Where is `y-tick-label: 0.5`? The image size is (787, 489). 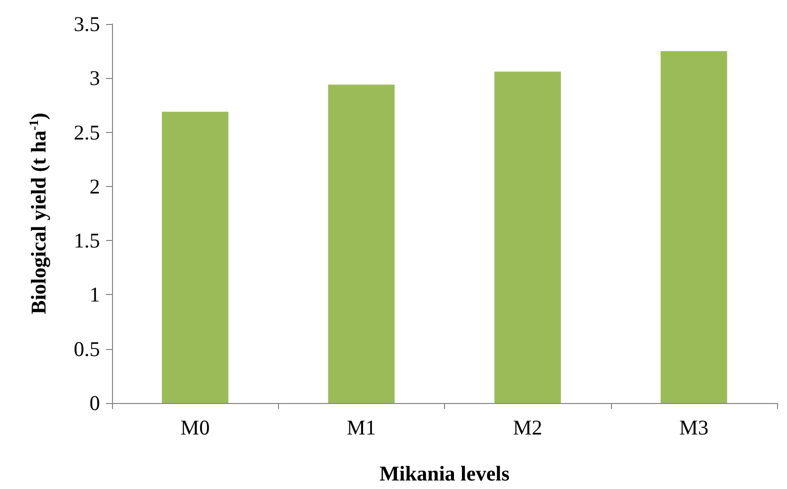 y-tick-label: 0.5 is located at coordinates (87, 348).